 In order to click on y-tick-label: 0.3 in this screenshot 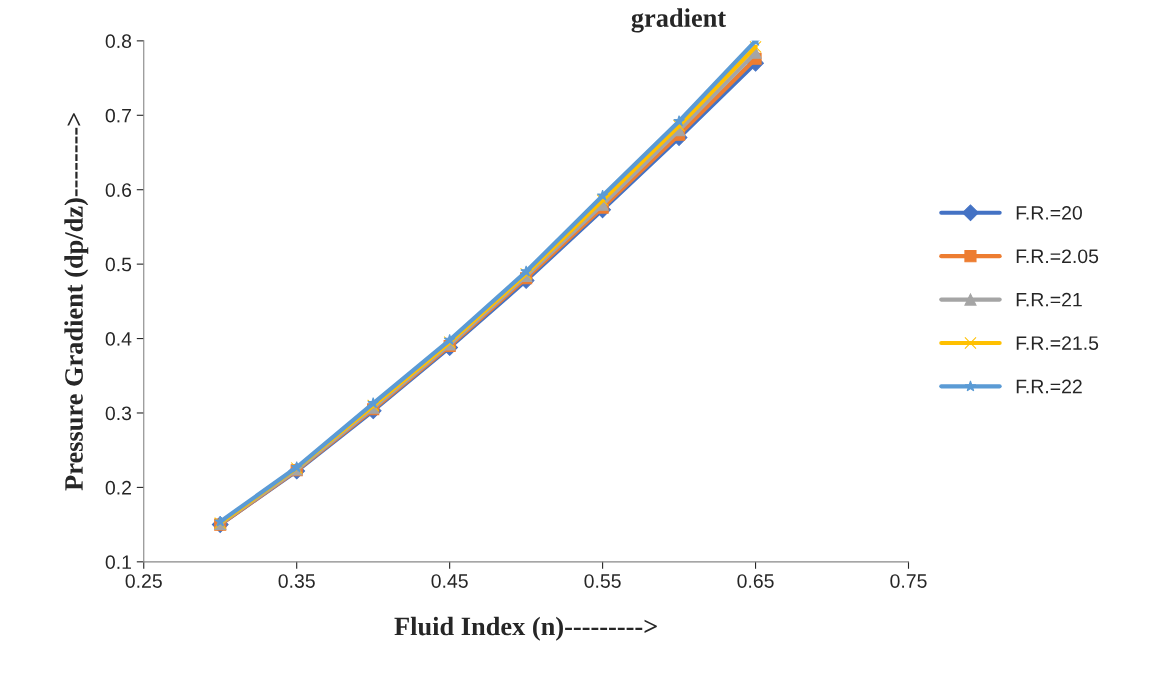, I will do `click(118, 413)`.